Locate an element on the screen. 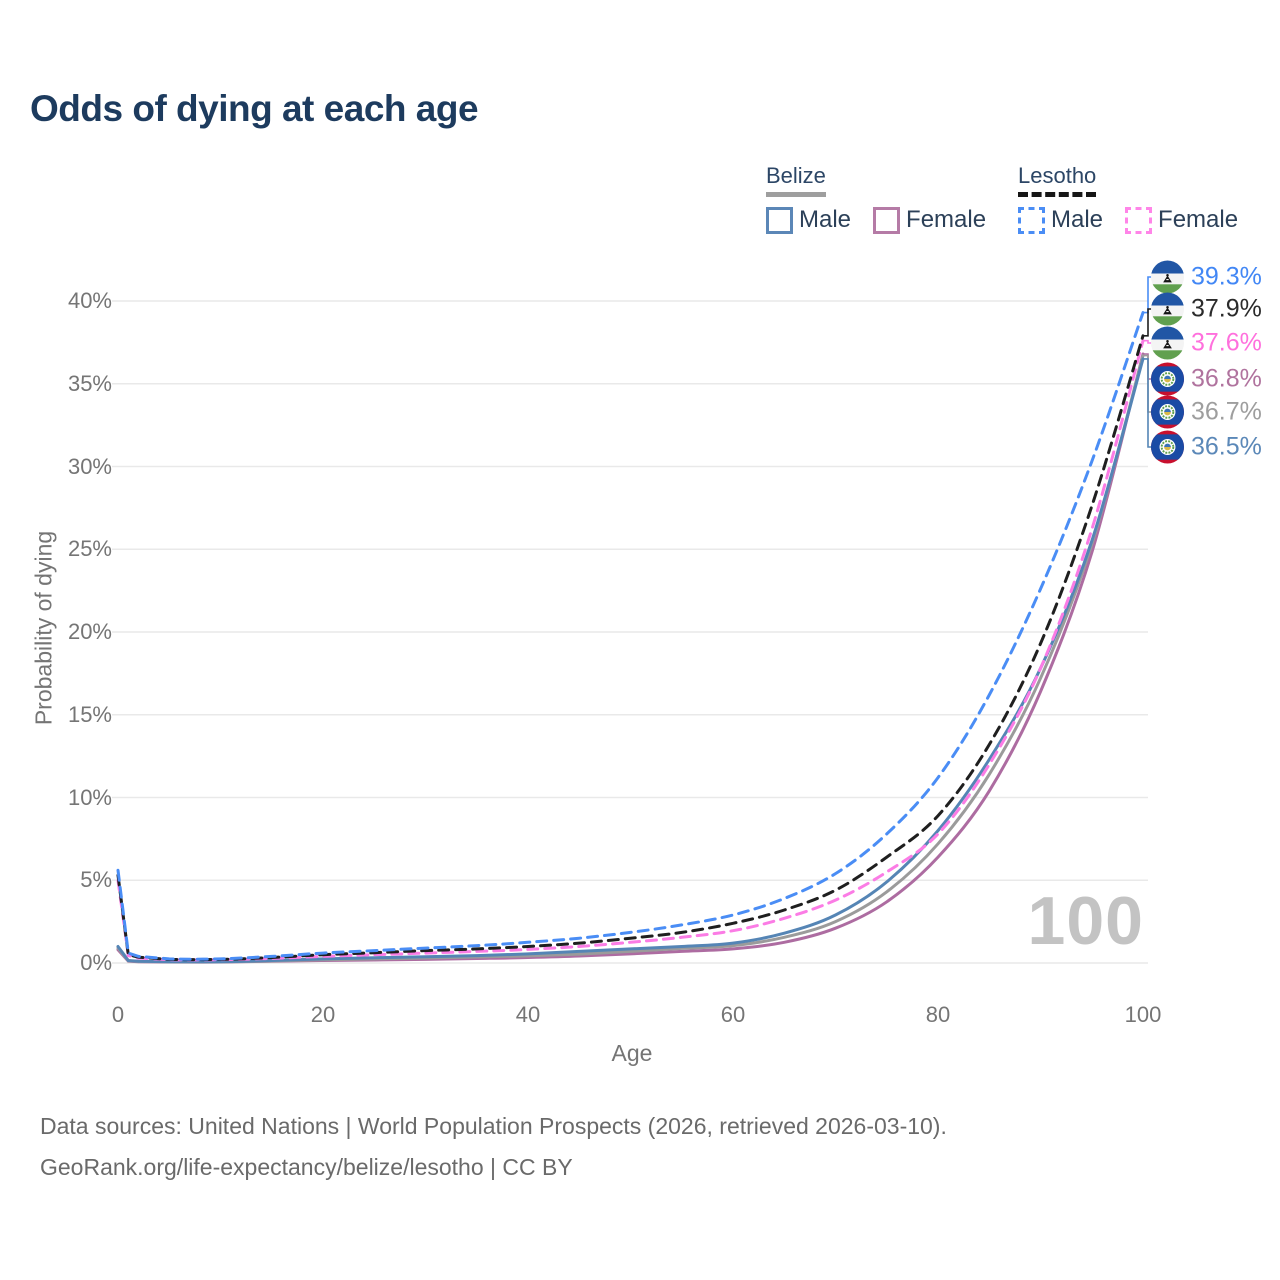 This screenshot has height=1280, width=1280. x-tick-label: 60 is located at coordinates (733, 1014).